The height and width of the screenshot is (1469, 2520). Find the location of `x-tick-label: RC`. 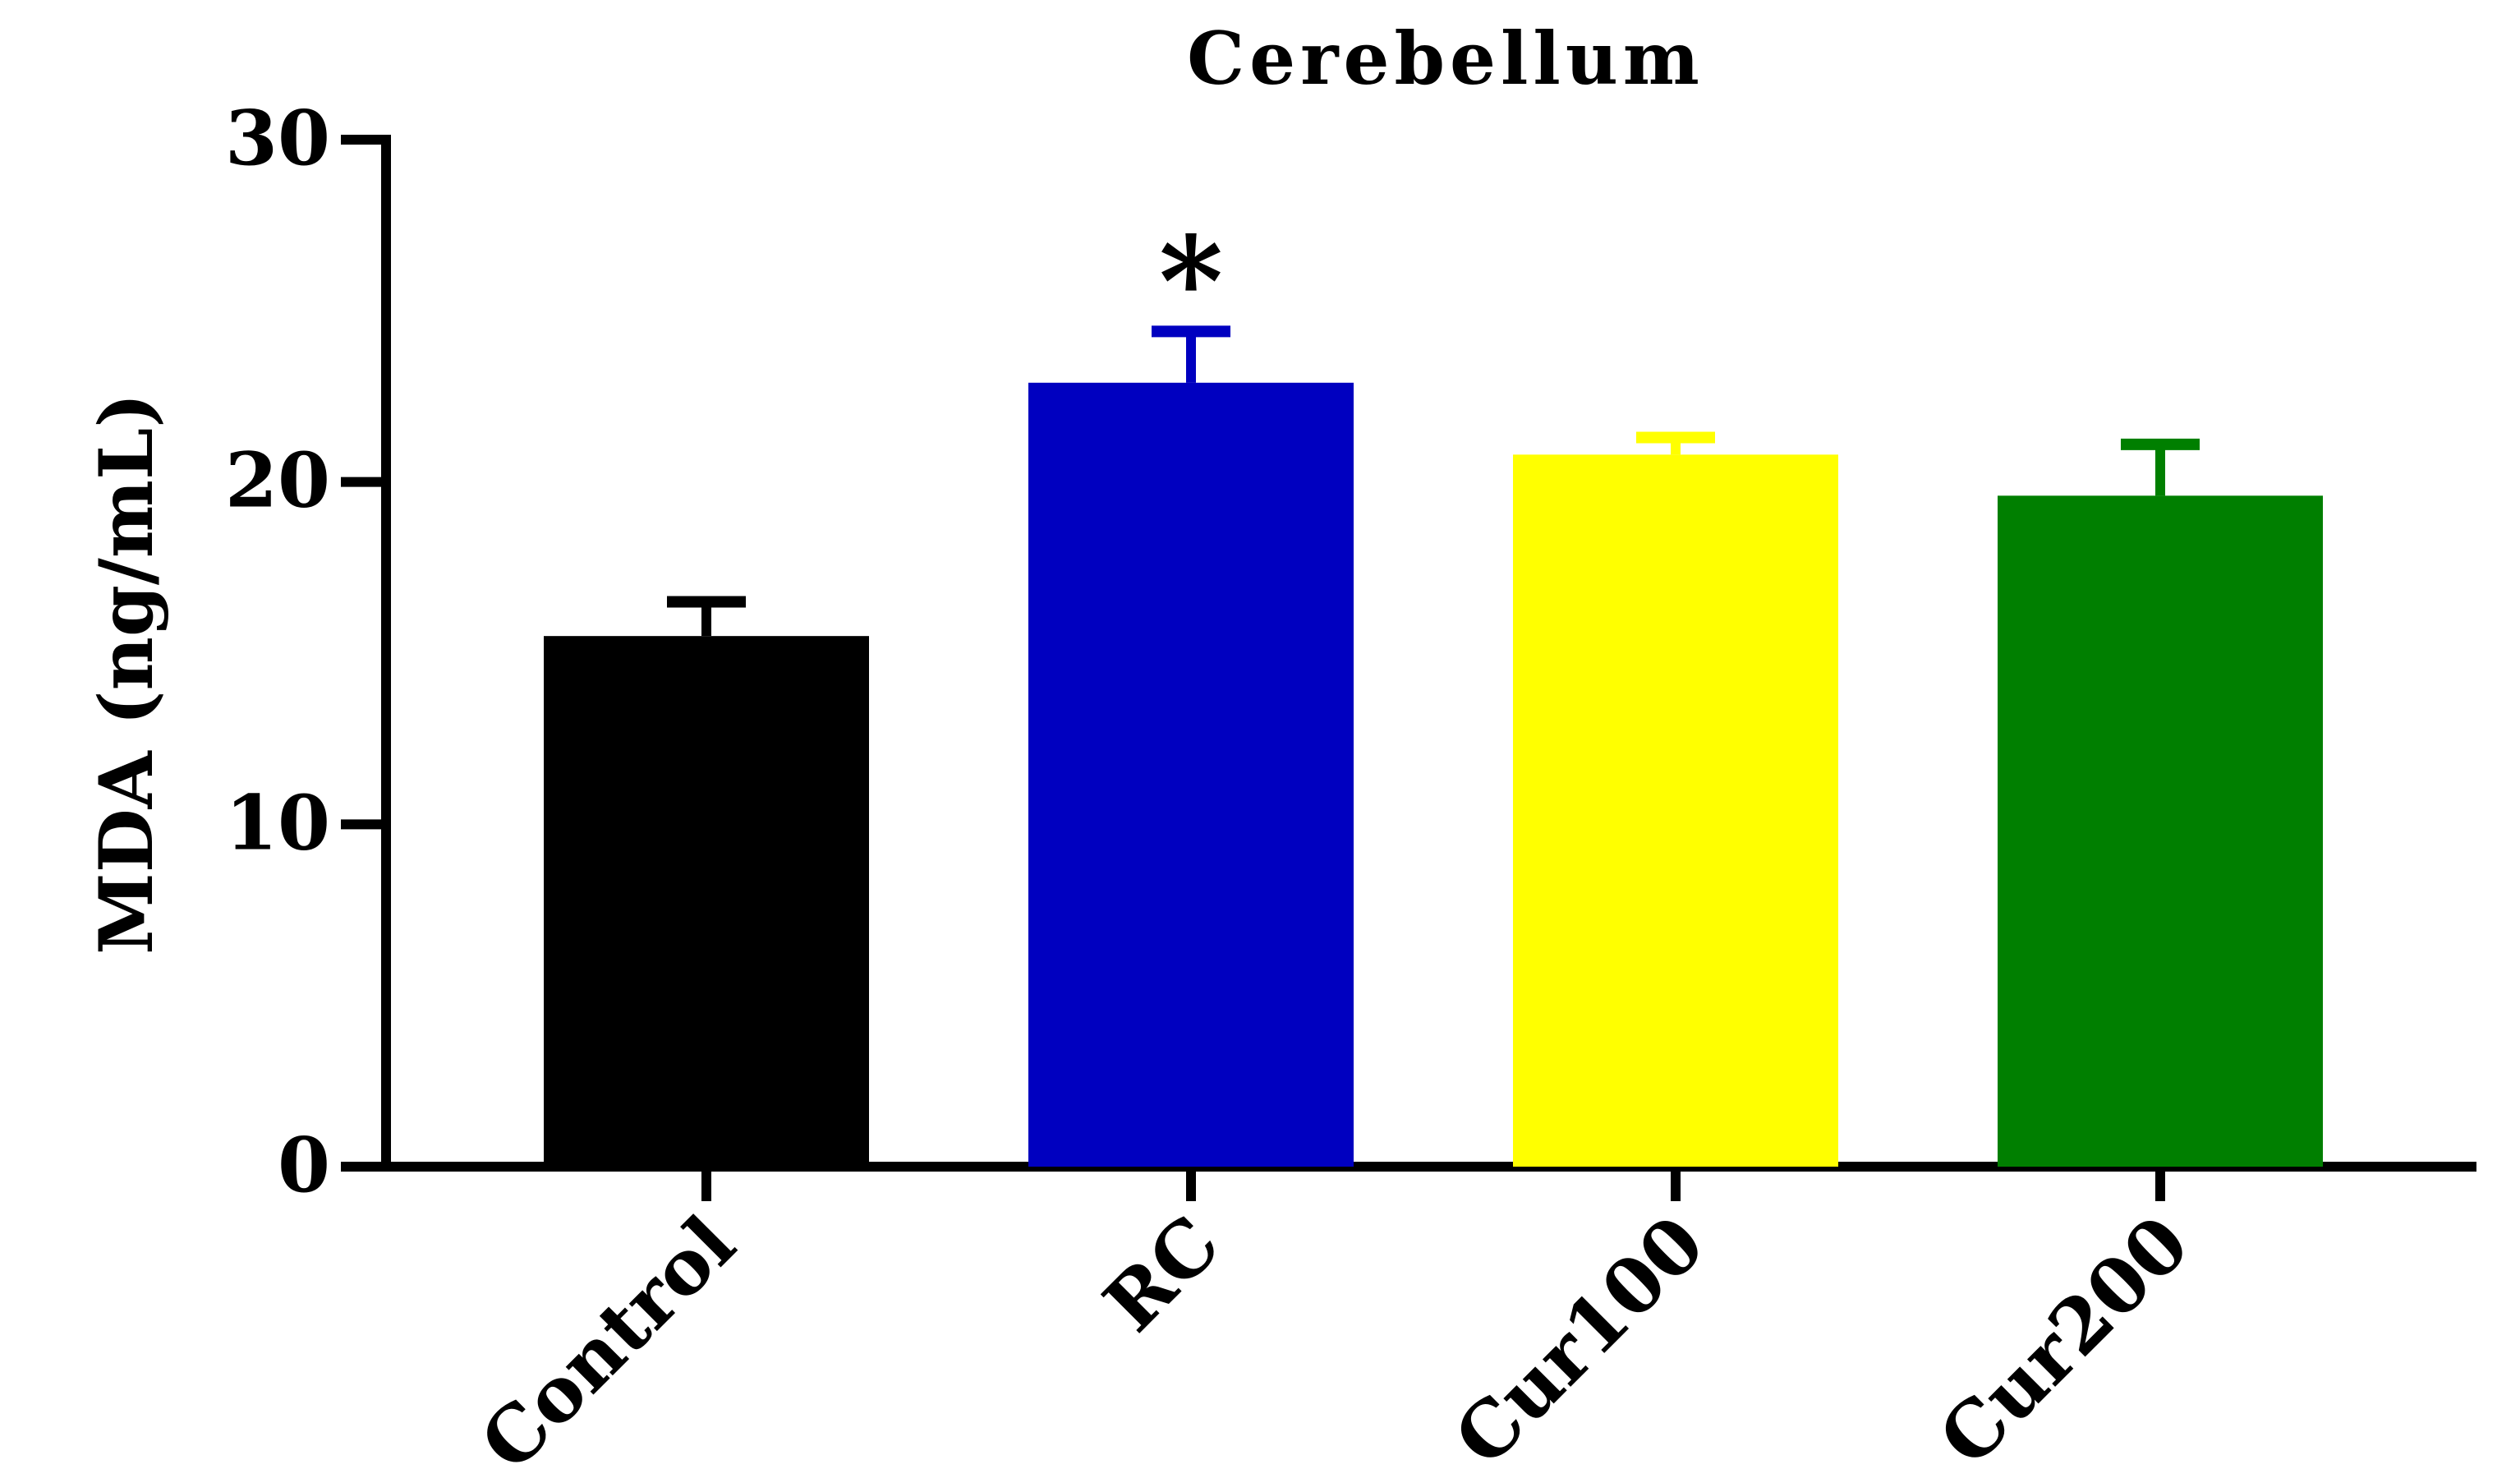

x-tick-label: RC is located at coordinates (1161, 1273).